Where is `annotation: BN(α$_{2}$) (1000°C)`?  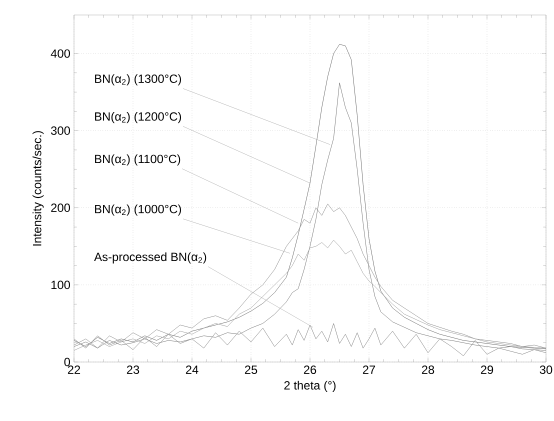
annotation: BN(α$_{2}$) (1000°C) is located at coordinates (138, 210).